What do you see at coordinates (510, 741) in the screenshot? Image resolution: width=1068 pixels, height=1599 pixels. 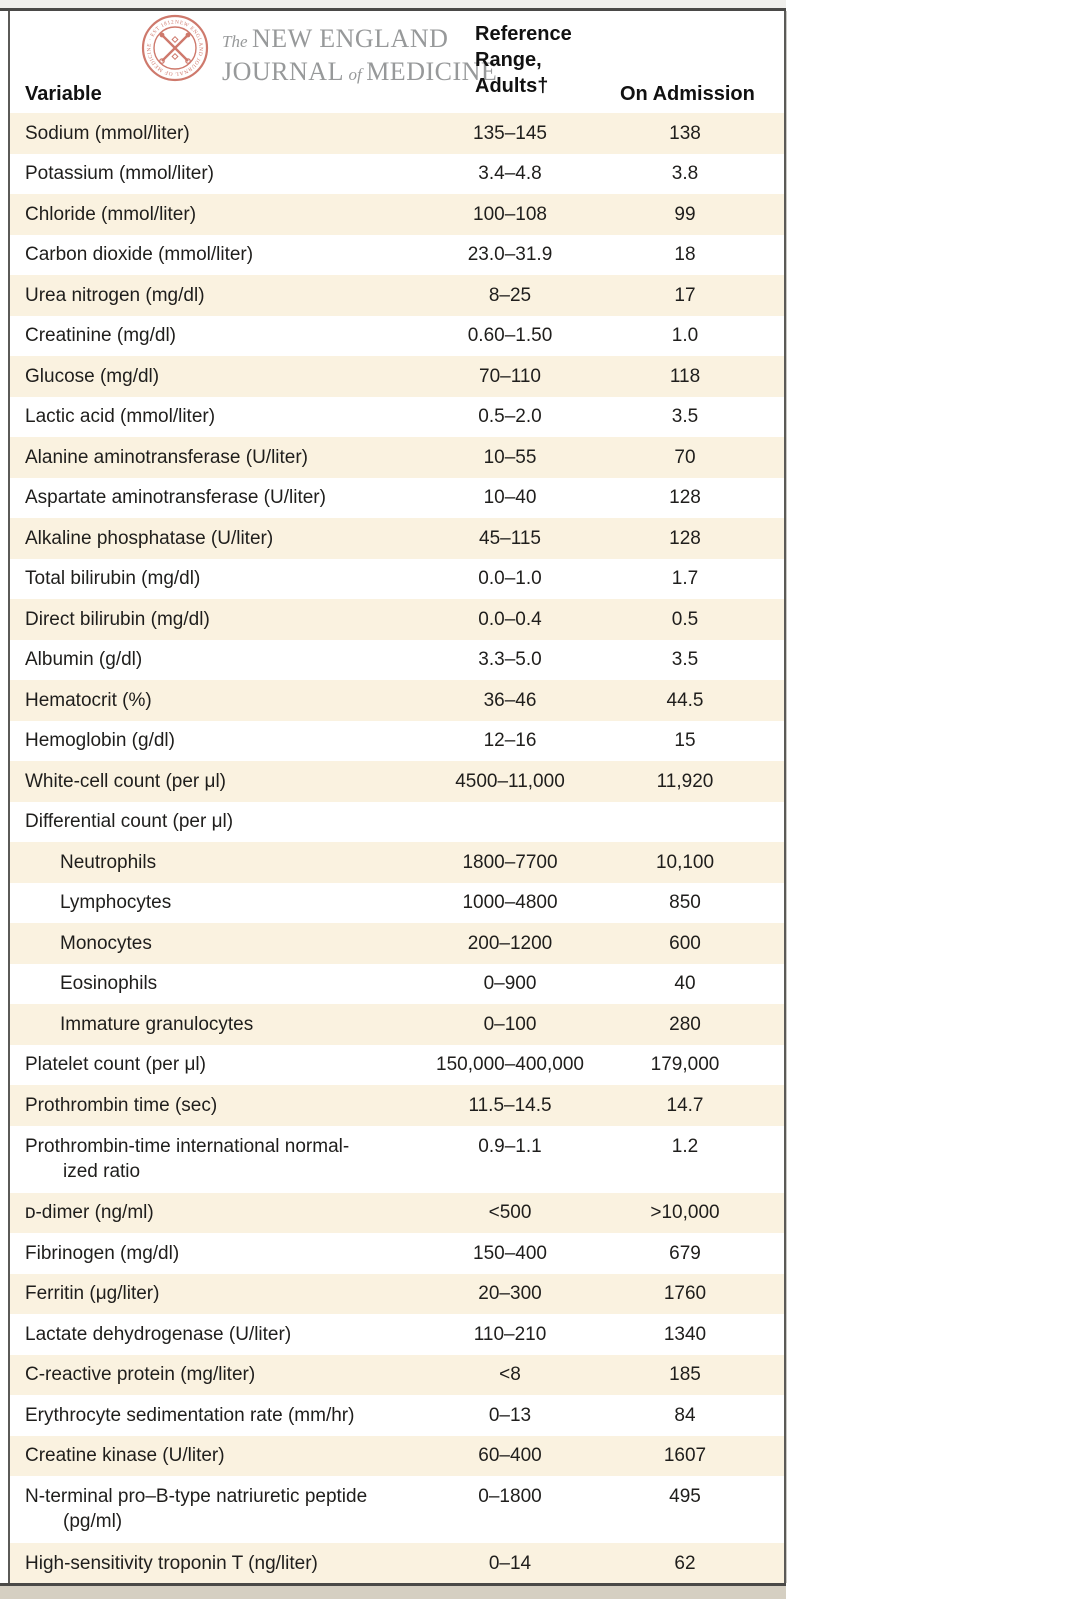 I see `reference-range-value: 12–16` at bounding box center [510, 741].